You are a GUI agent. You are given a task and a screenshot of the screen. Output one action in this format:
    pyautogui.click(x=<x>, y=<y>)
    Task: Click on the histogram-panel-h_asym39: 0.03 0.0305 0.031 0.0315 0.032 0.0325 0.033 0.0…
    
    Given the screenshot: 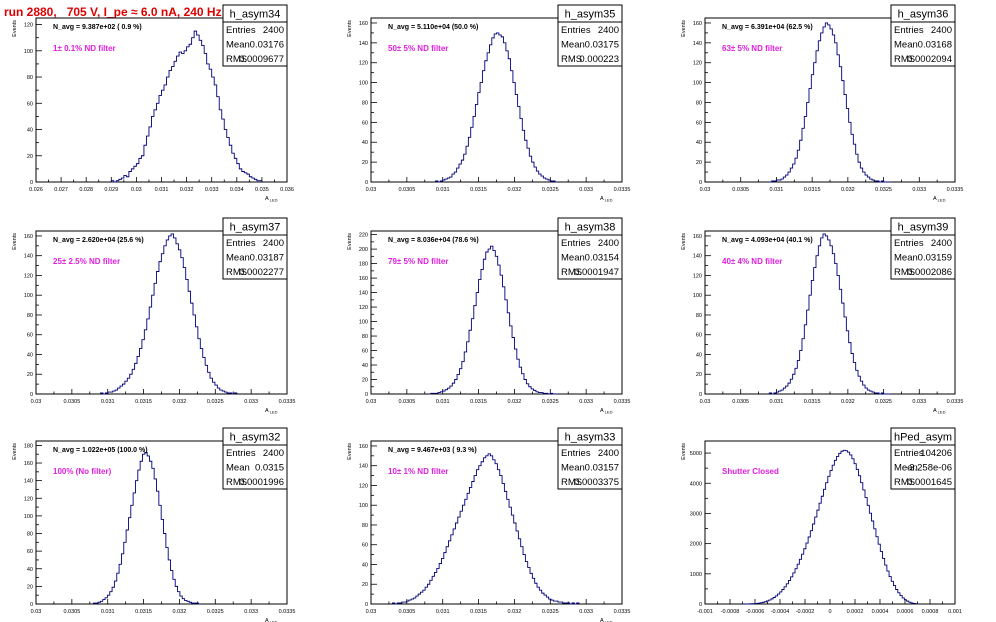 What is the action you would take?
    pyautogui.click(x=822, y=316)
    